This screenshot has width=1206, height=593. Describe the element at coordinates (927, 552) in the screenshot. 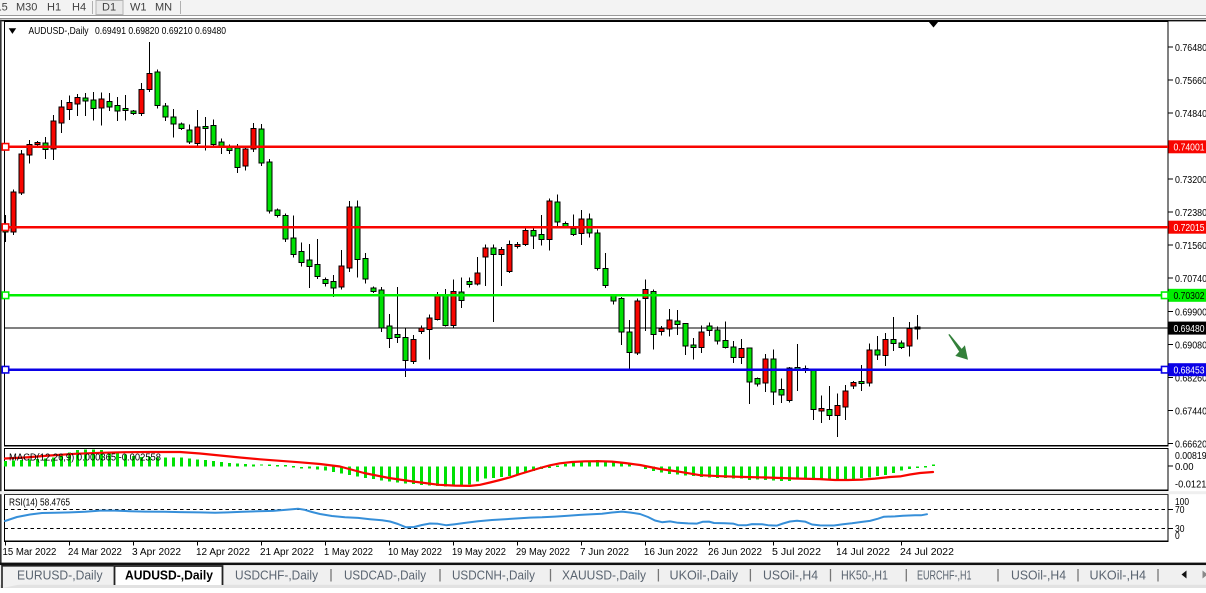

I see `svg-text: 24 Jul 2022` at that location.